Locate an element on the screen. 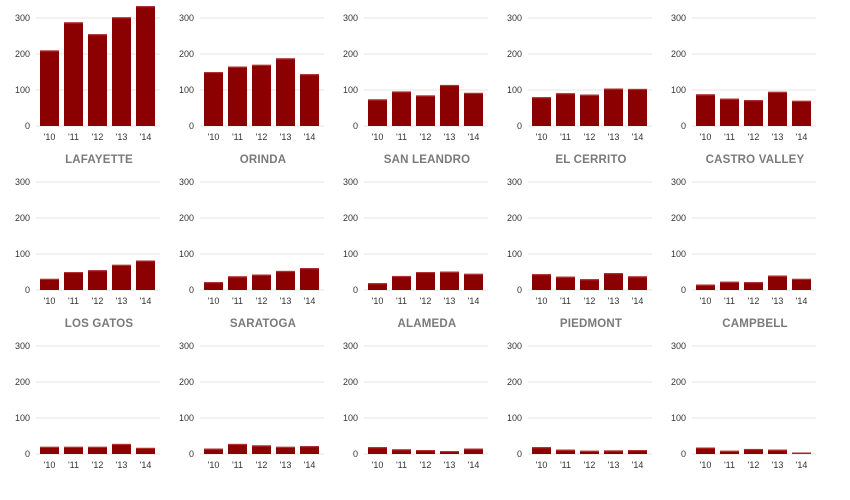  small-multiple-chart: 0 100 200 300 '10 '11 '12 '13 '14 CASTRO VALLEY is located at coordinates (743, 89).